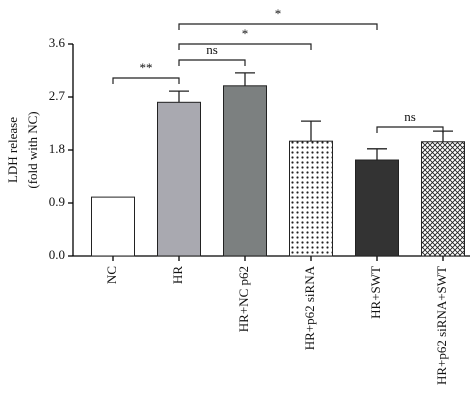 The image size is (474, 410). Describe the element at coordinates (57, 254) in the screenshot. I see `y-tick-label: 0.0` at that location.